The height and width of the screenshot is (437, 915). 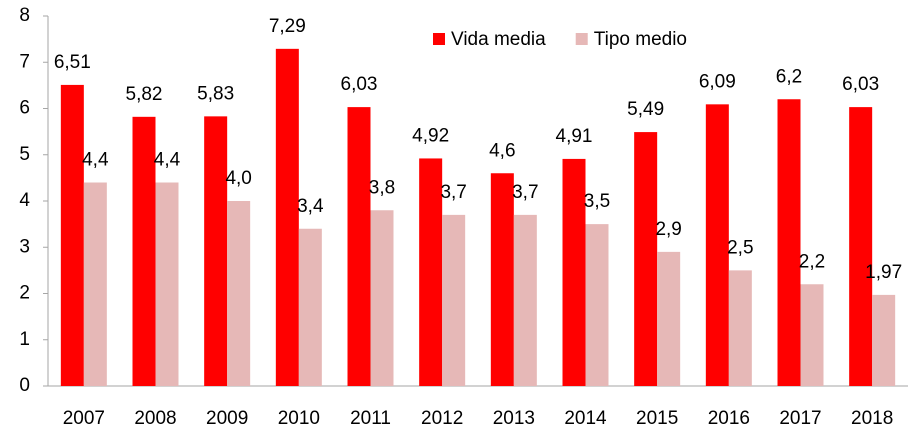 What do you see at coordinates (24, 108) in the screenshot?
I see `y-tick-label: 6` at bounding box center [24, 108].